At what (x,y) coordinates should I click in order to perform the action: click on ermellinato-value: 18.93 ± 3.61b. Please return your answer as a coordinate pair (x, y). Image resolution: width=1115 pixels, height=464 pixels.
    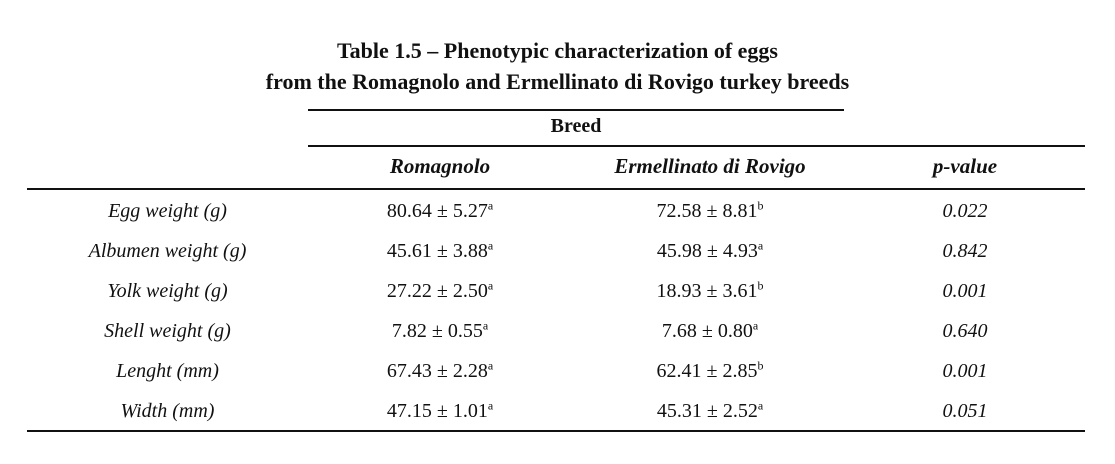
    Looking at the image, I should click on (710, 291).